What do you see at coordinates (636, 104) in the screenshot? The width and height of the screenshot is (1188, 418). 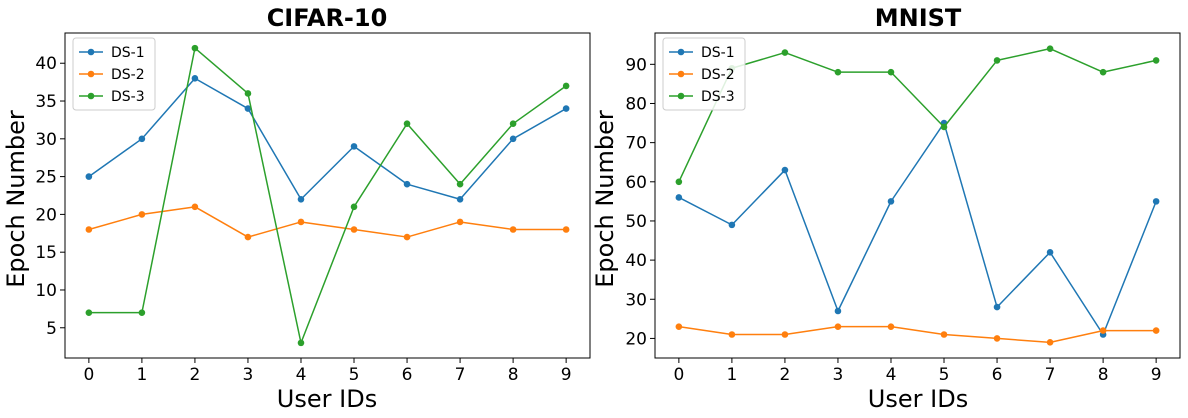 I see `y-tick-label: 80` at bounding box center [636, 104].